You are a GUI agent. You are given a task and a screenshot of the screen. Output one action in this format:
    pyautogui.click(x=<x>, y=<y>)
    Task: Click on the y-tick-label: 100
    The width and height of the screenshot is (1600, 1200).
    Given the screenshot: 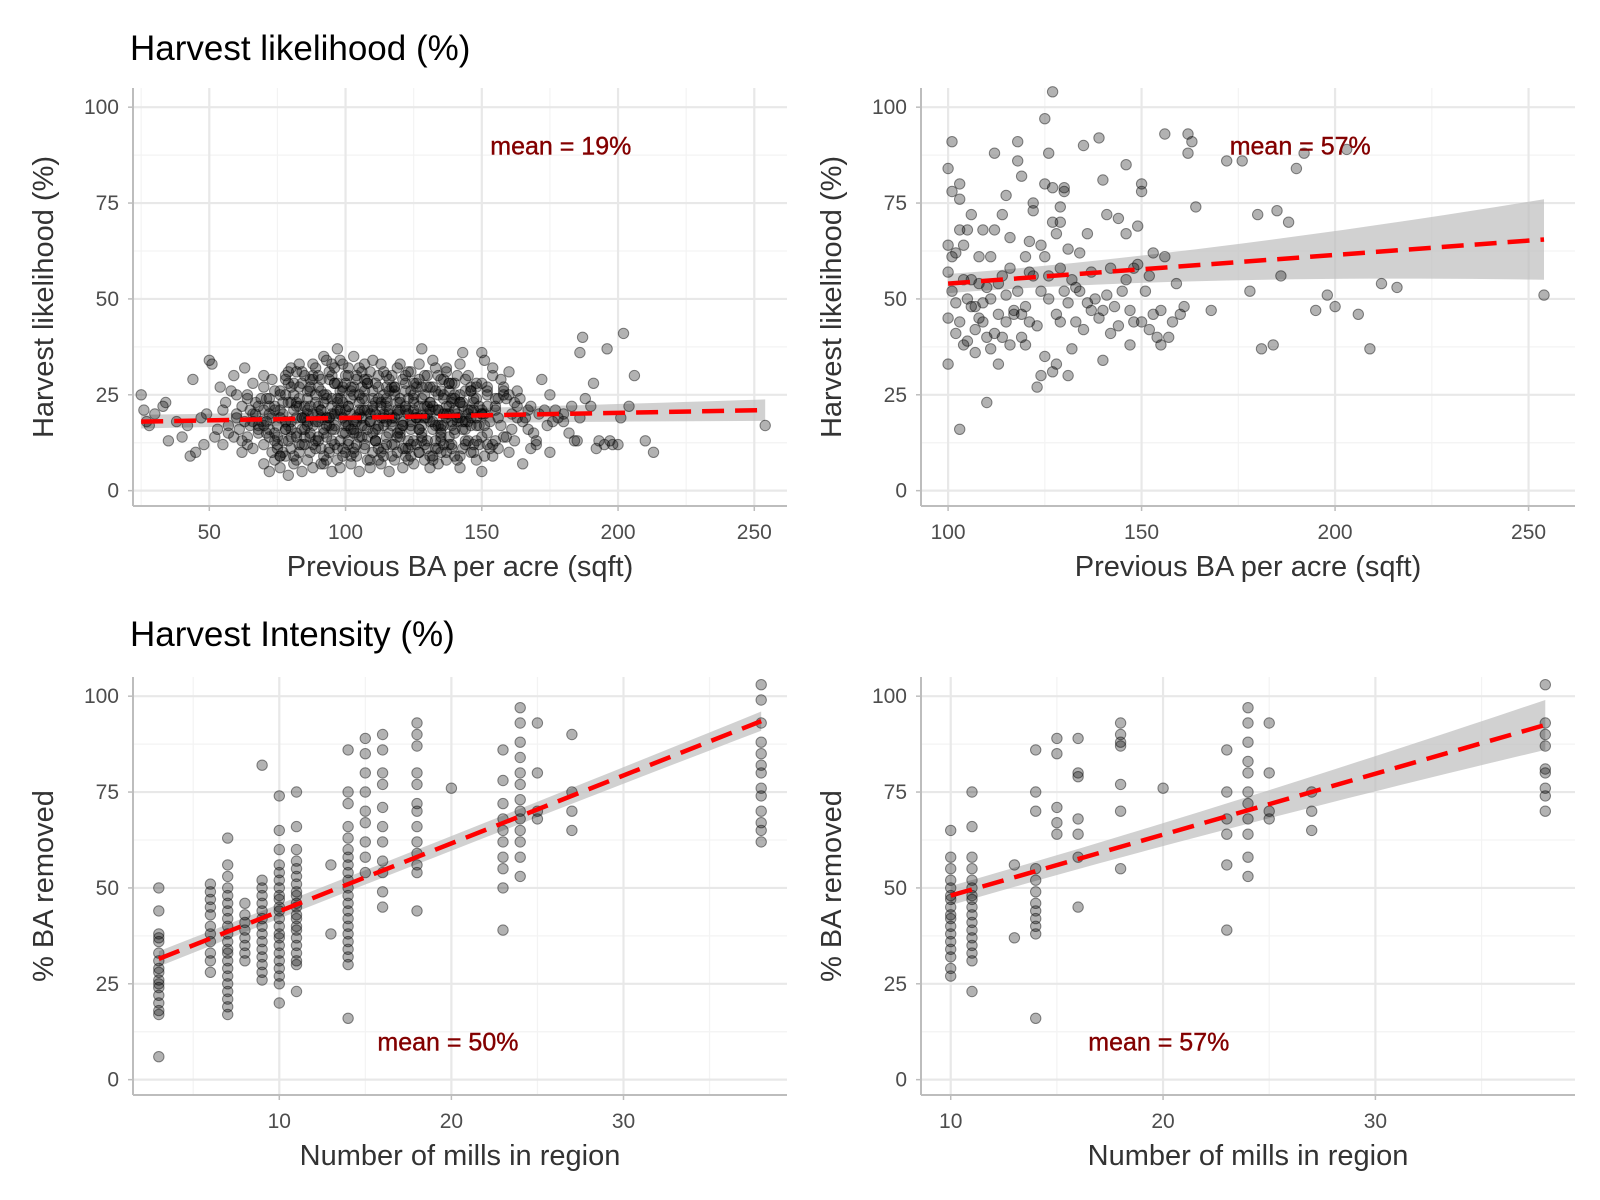 What is the action you would take?
    pyautogui.click(x=101, y=696)
    